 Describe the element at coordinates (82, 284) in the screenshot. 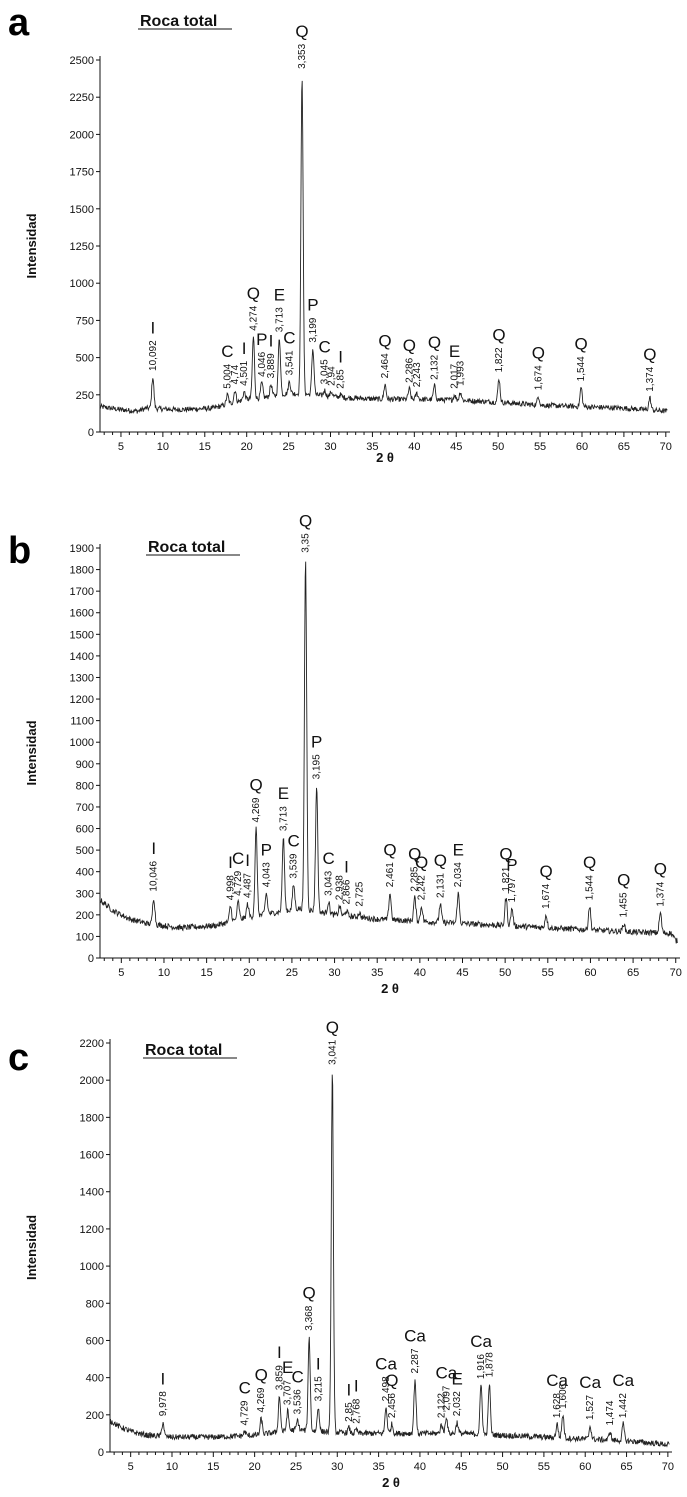

I see `y-tick-label: 1000` at that location.